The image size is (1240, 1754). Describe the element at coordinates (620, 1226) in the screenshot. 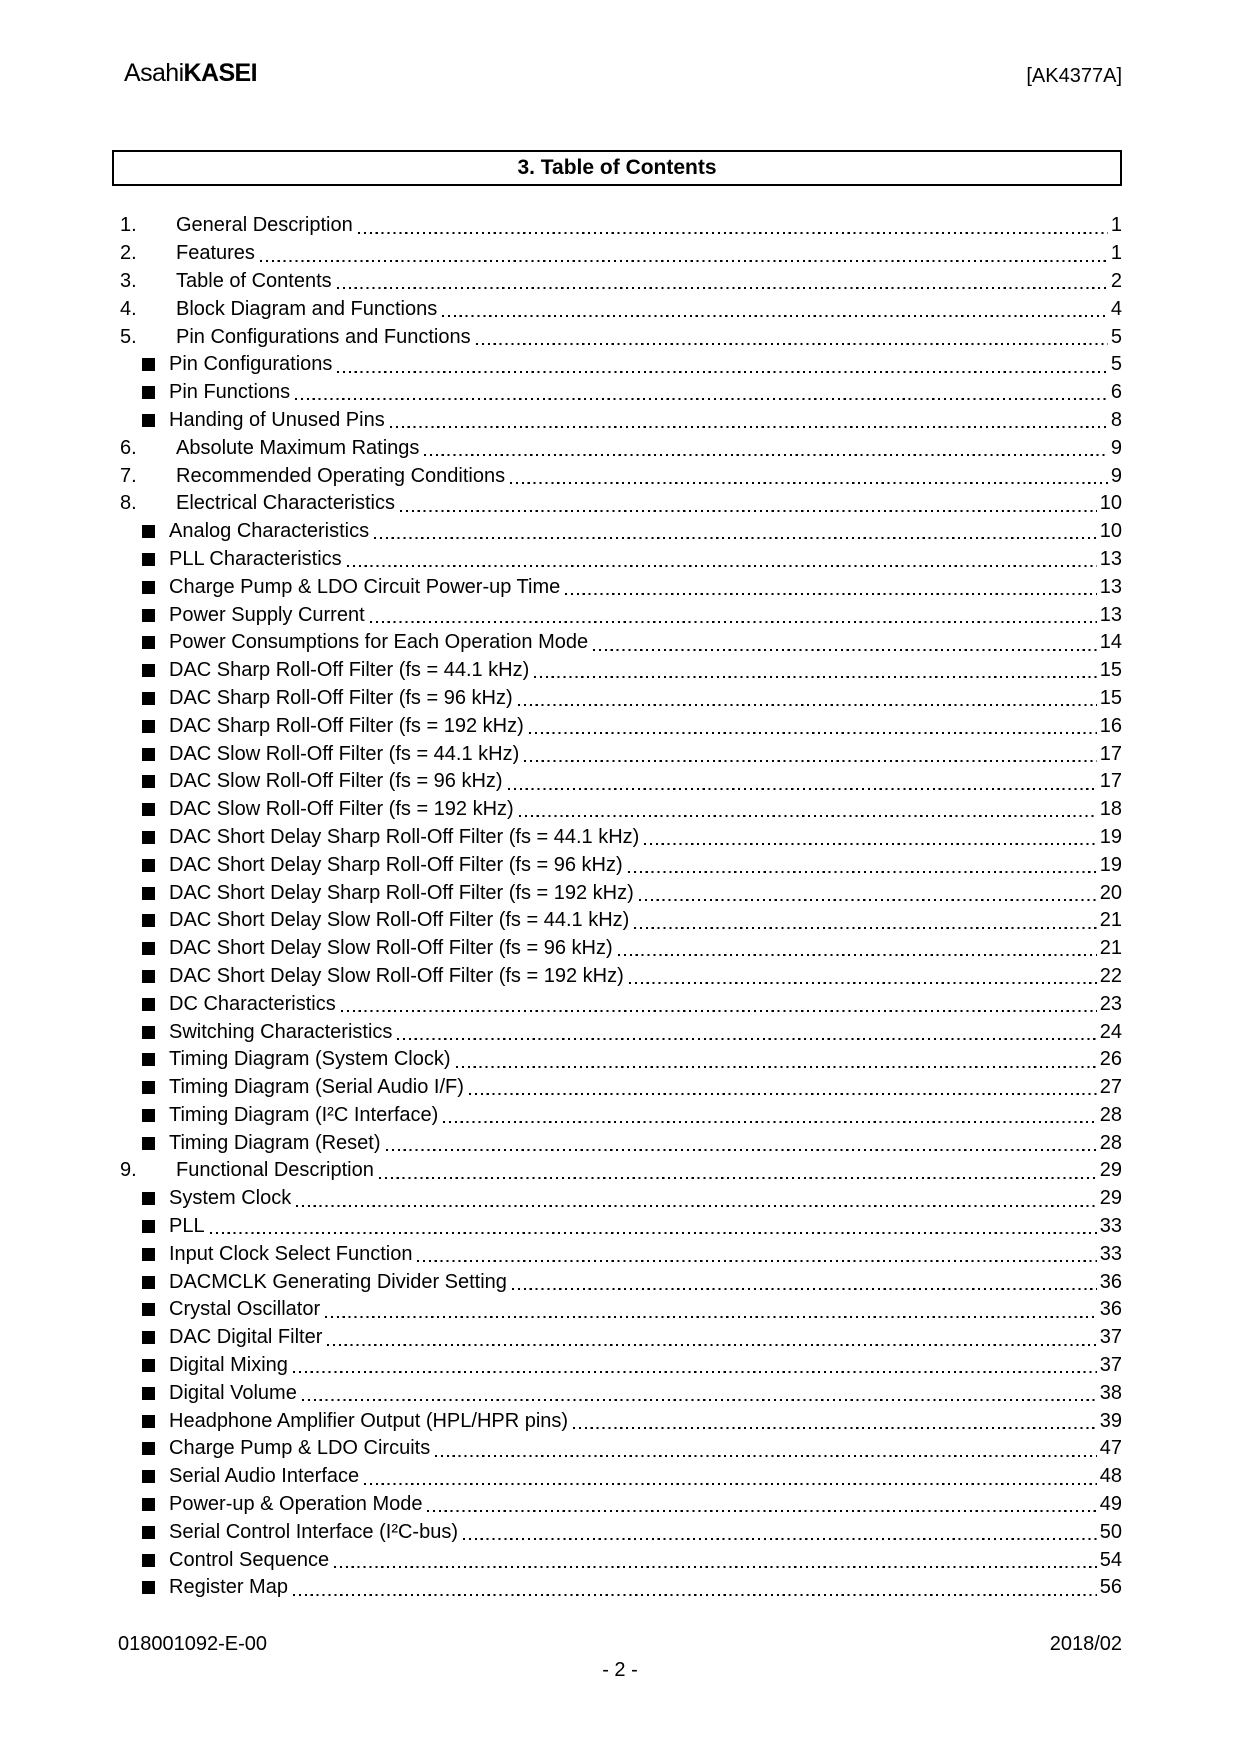

I see `toc-entry: PLL 33` at that location.